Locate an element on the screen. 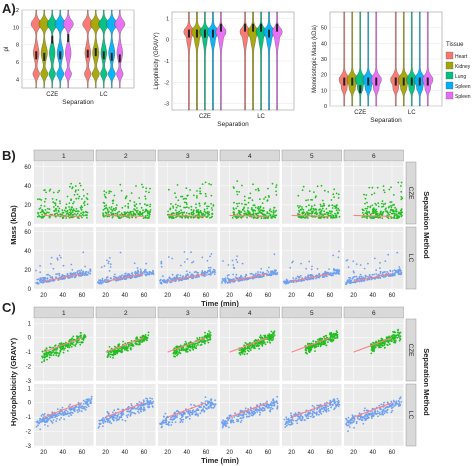  trend-line is located at coordinates (249, 345).